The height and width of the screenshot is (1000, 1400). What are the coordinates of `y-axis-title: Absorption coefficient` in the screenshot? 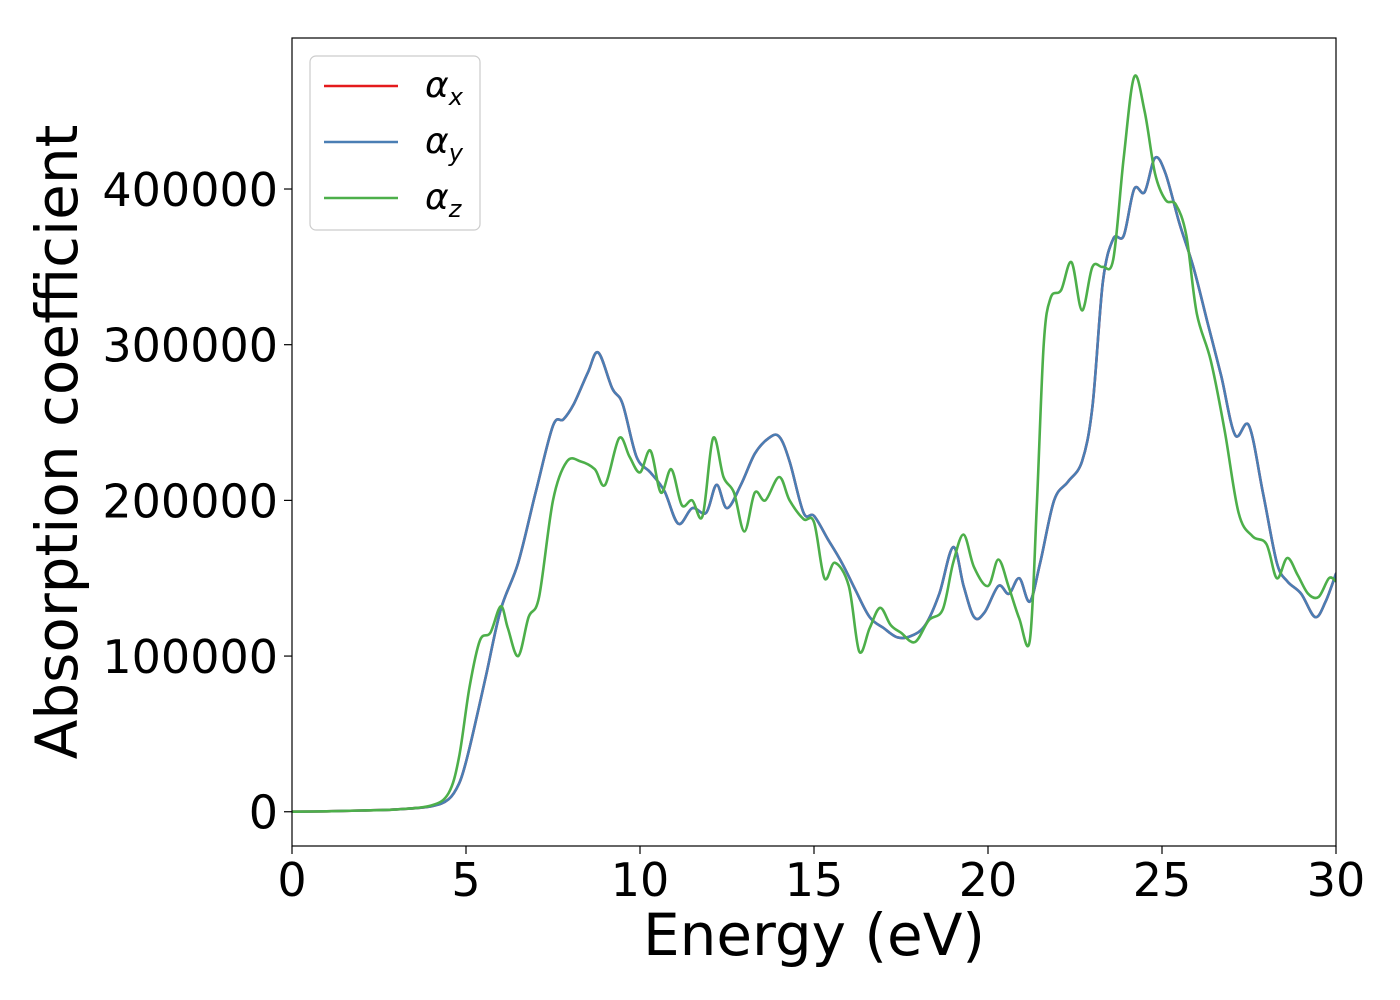 It's located at (57, 442).